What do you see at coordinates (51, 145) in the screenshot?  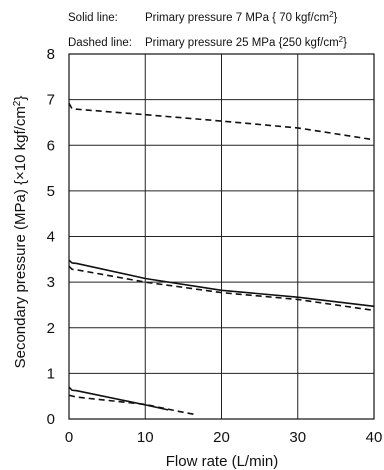 I see `y-tick-label-6: 6` at bounding box center [51, 145].